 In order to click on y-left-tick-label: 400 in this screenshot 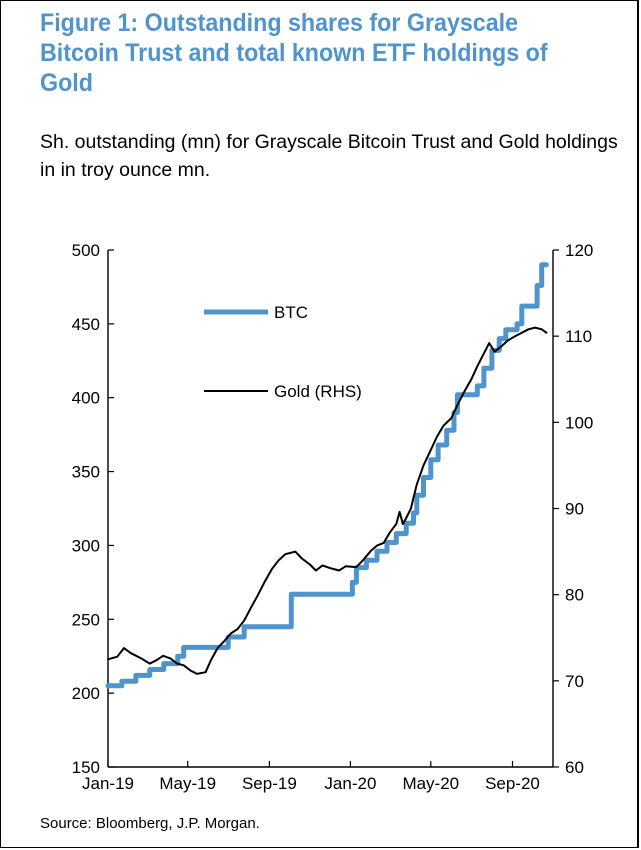, I will do `click(86, 398)`.